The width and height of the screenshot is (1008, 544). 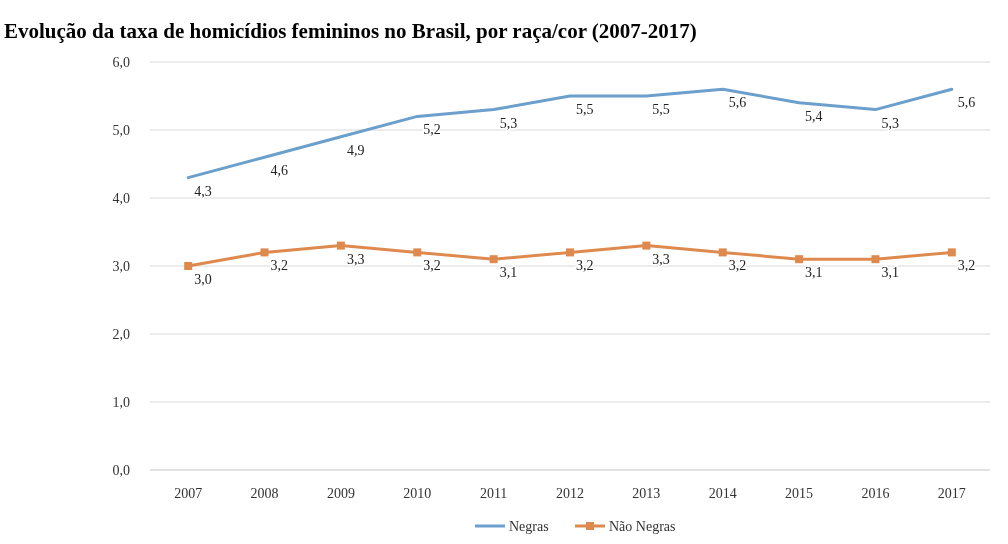 I want to click on x-tick-label: 2017, so click(x=951, y=493).